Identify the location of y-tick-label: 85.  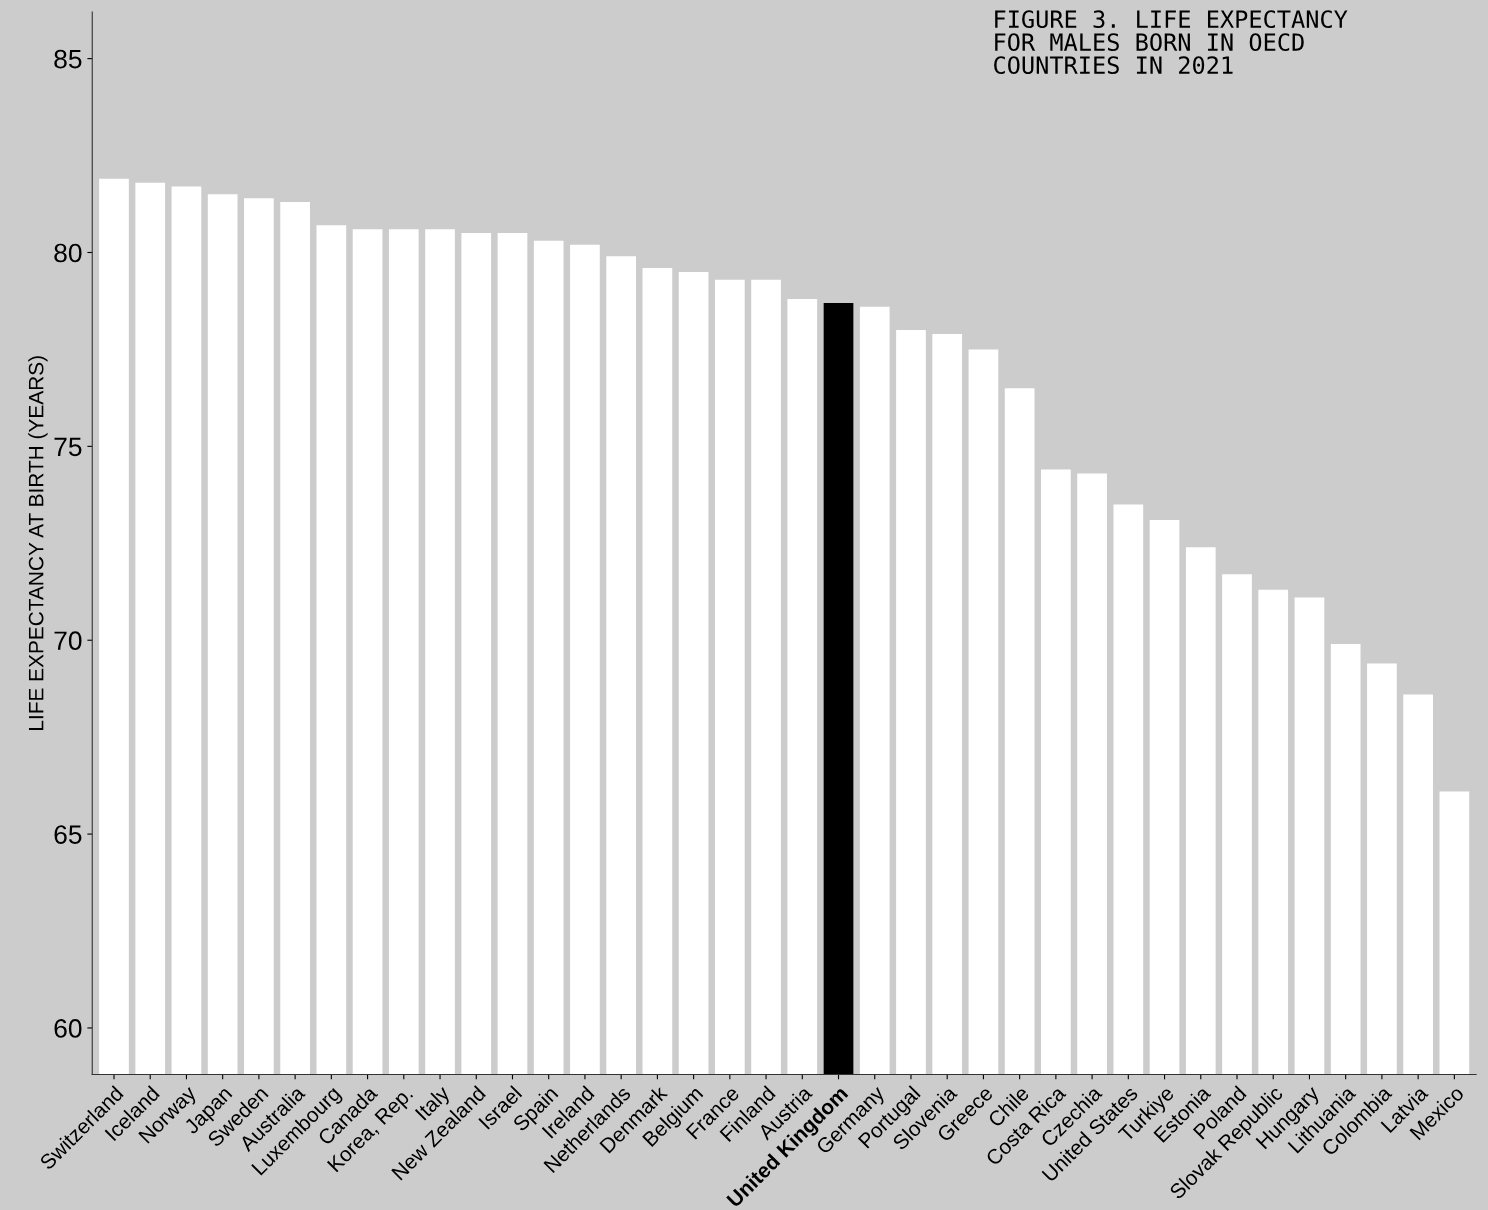
(68, 59).